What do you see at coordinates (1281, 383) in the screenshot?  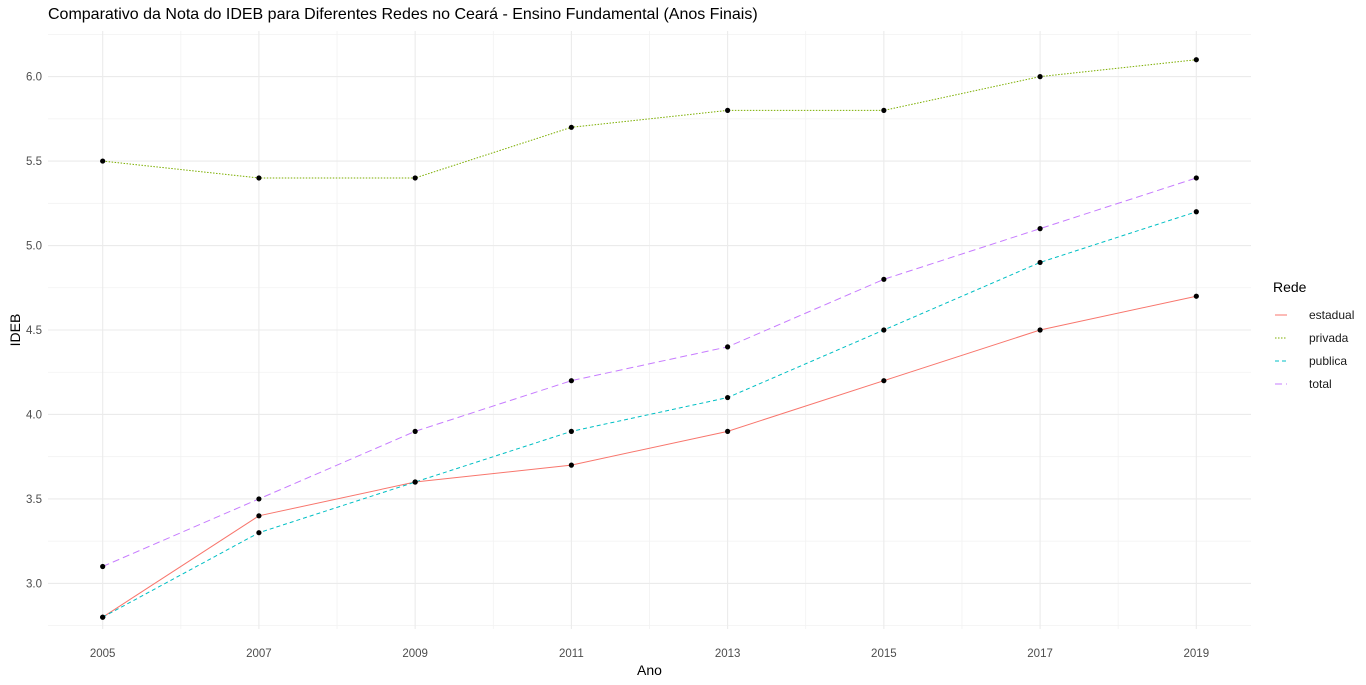 I see `legend-key-total` at bounding box center [1281, 383].